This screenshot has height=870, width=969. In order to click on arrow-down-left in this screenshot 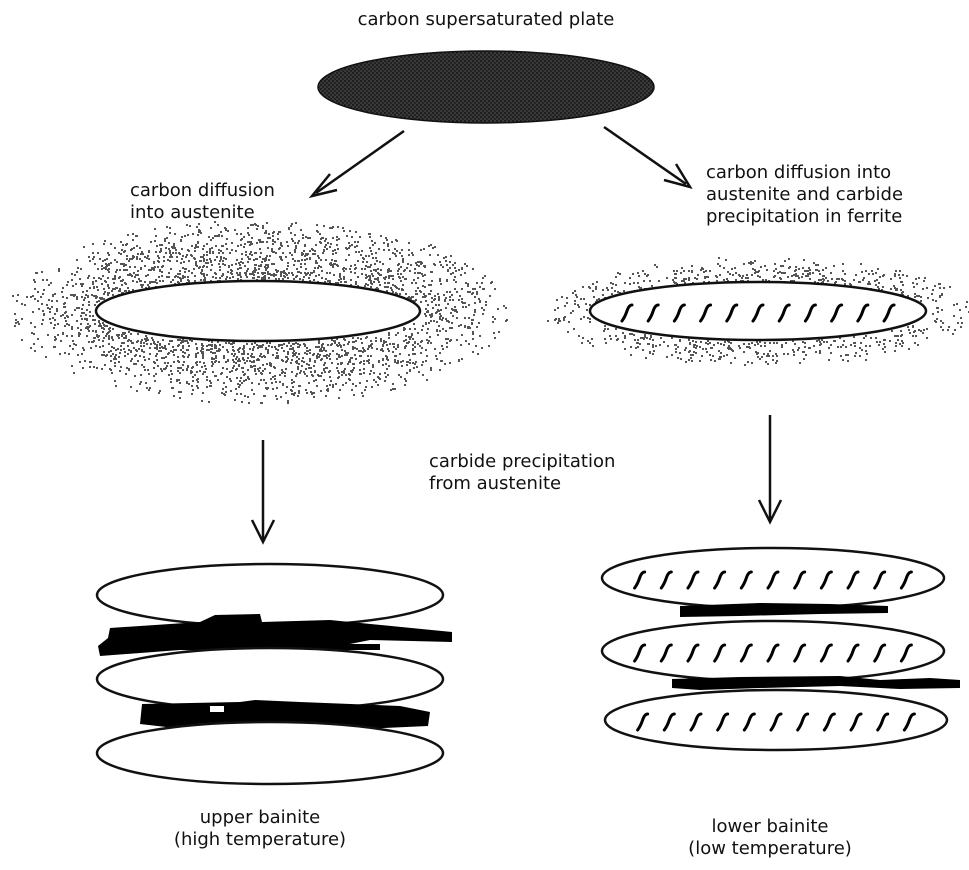, I will do `click(263, 492)`.